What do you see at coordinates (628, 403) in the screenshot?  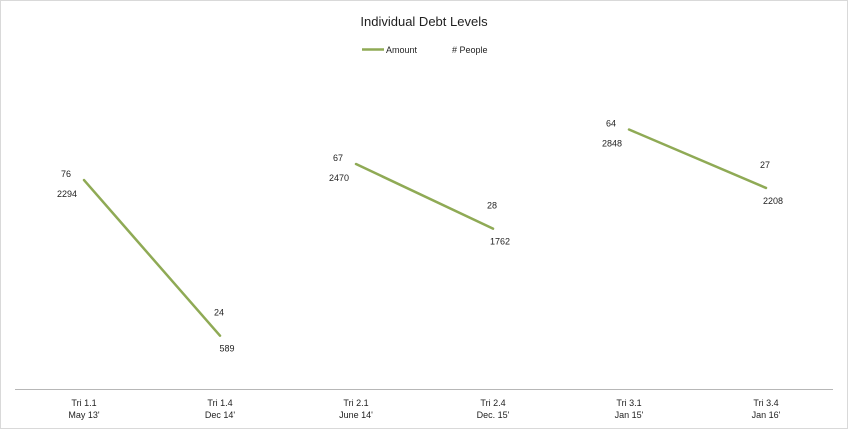 I see `x-tick-label-line1-5: Tri 3.1` at bounding box center [628, 403].